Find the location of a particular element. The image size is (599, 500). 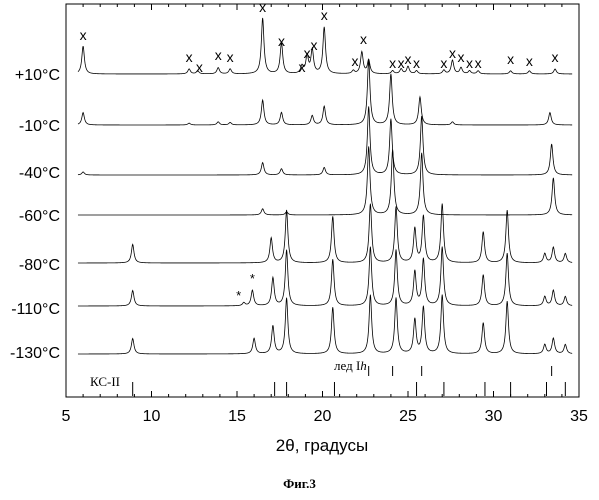

x-tick-label: 20 is located at coordinates (323, 416).